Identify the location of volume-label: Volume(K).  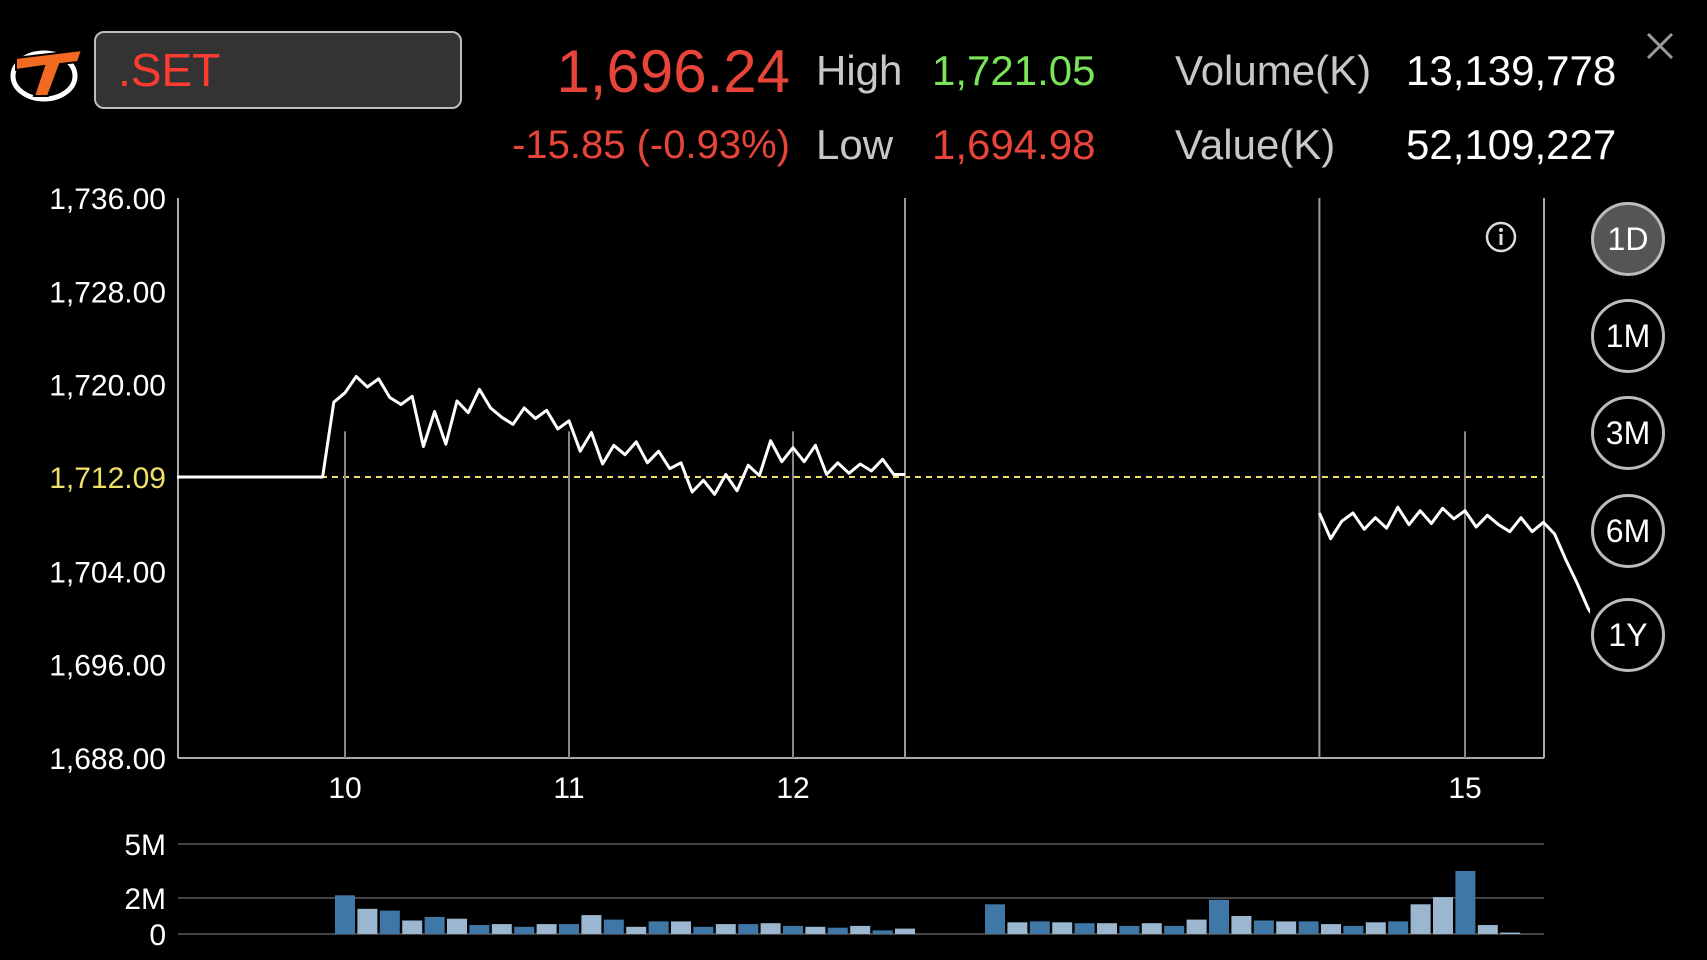
(1273, 70).